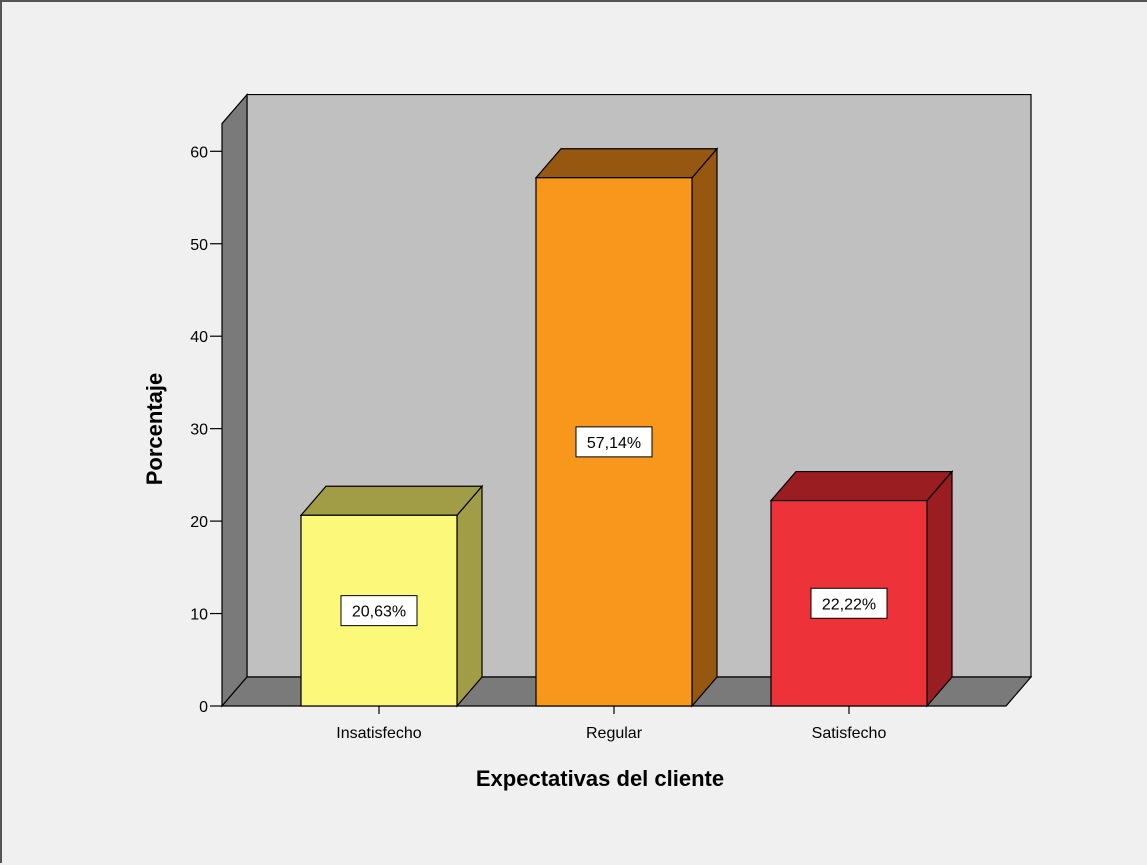  What do you see at coordinates (199, 245) in the screenshot?
I see `y-tick-label: 50` at bounding box center [199, 245].